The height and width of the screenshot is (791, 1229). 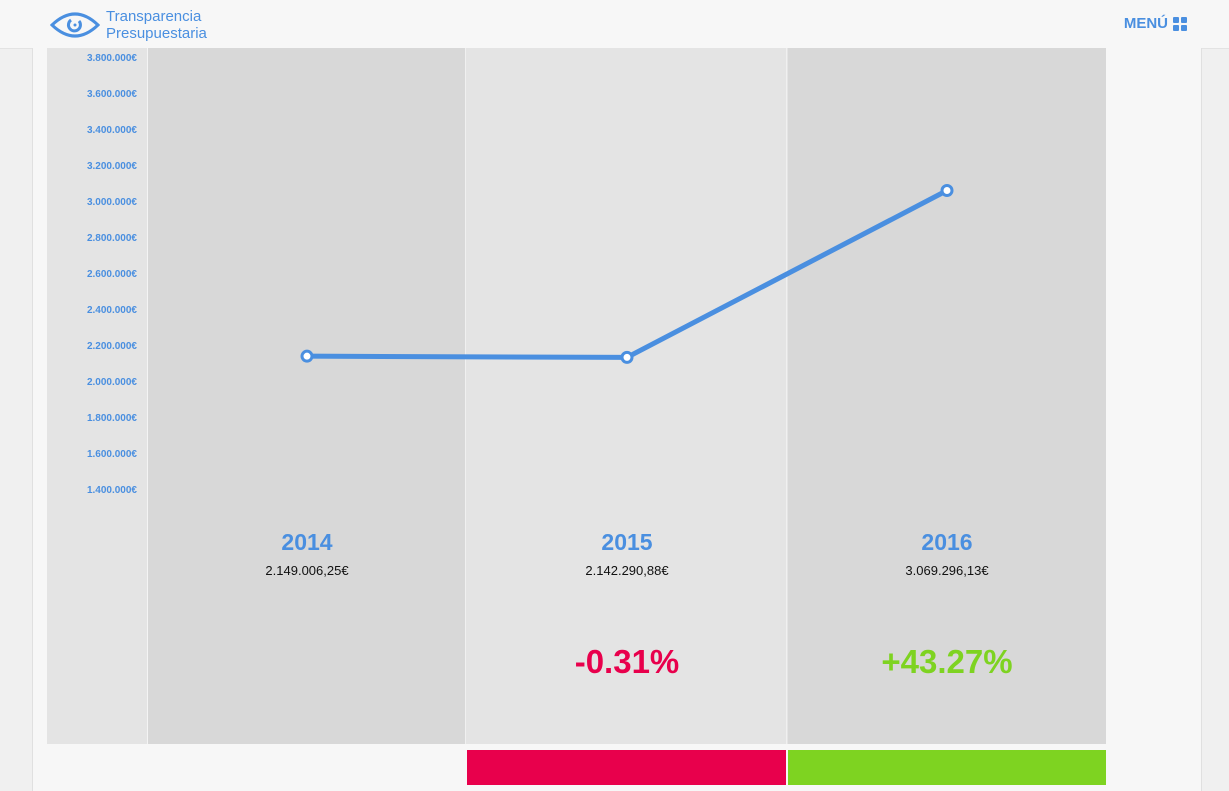 I want to click on y-tick-label: 1.600.000€, so click(x=111, y=454).